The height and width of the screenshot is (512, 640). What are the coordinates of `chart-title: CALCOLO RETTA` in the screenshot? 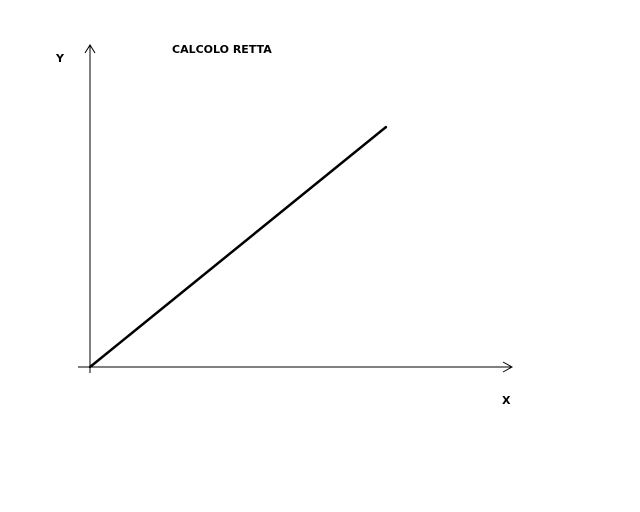 It's located at (222, 49).